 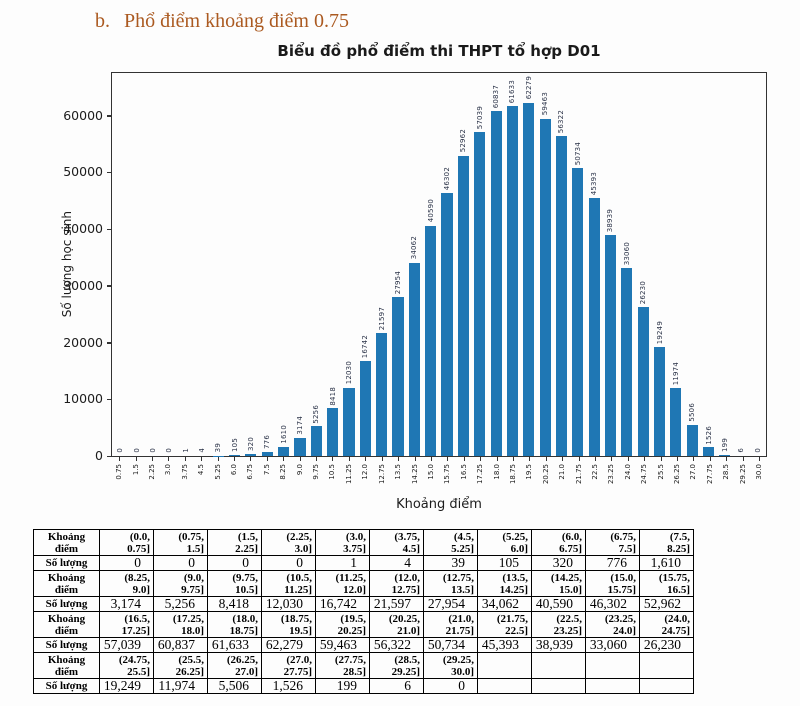 What do you see at coordinates (447, 264) in the screenshot?
I see `bar-slot: 46302` at bounding box center [447, 264].